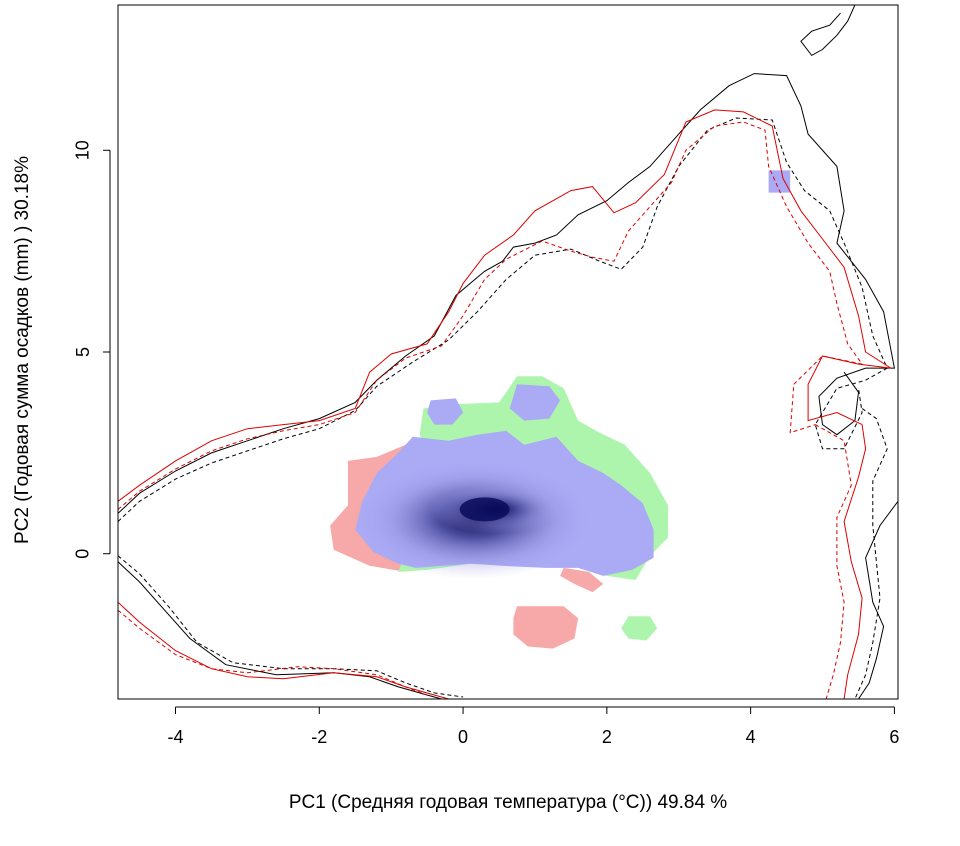 The height and width of the screenshot is (846, 960). I want to click on x-tick-label: -2, so click(319, 737).